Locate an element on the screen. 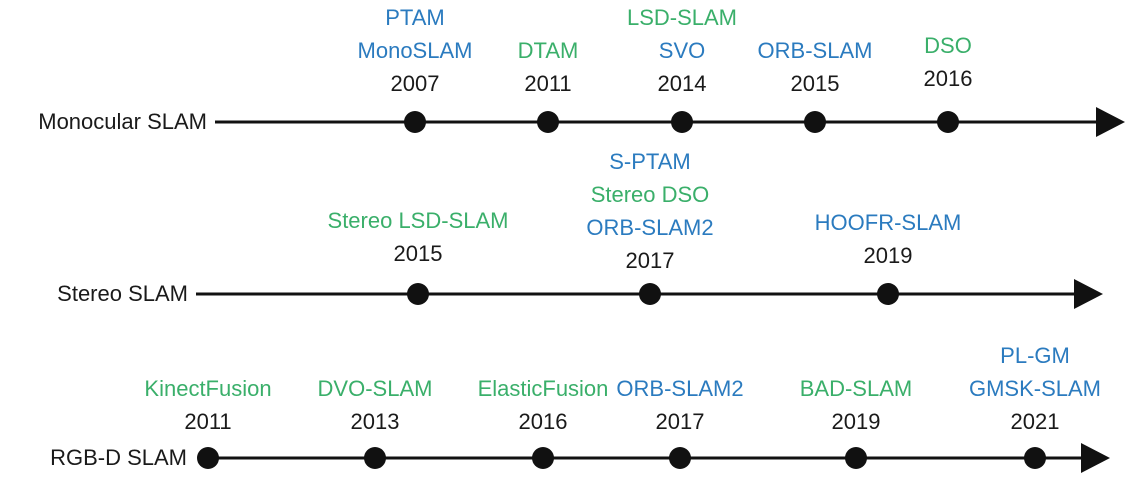 Image resolution: width=1127 pixels, height=479 pixels. event-year: 2013 is located at coordinates (375, 421).